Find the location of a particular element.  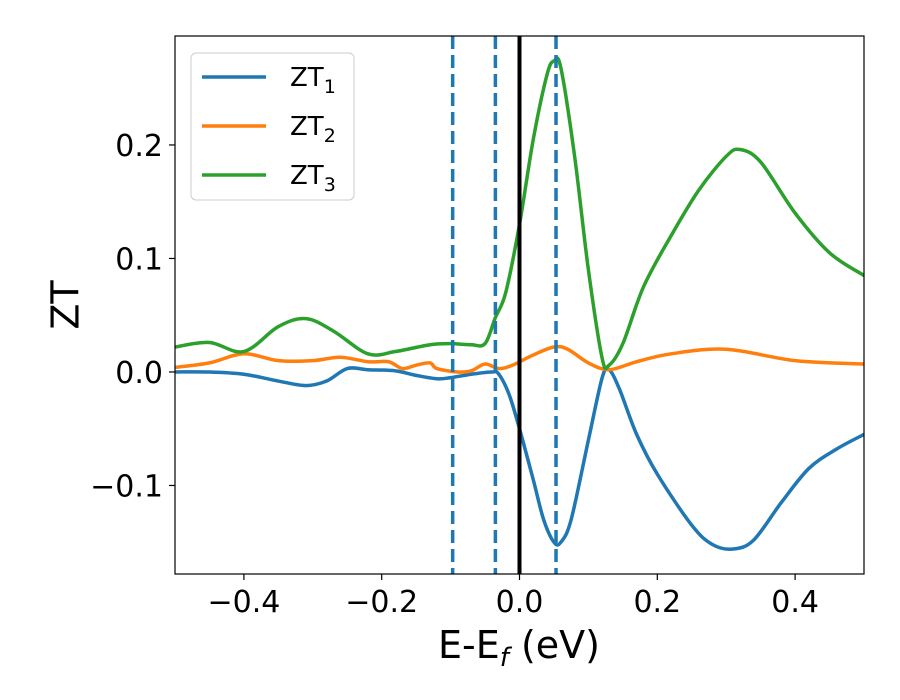

x-axis-label: E-Ef (eV) is located at coordinates (519, 648).